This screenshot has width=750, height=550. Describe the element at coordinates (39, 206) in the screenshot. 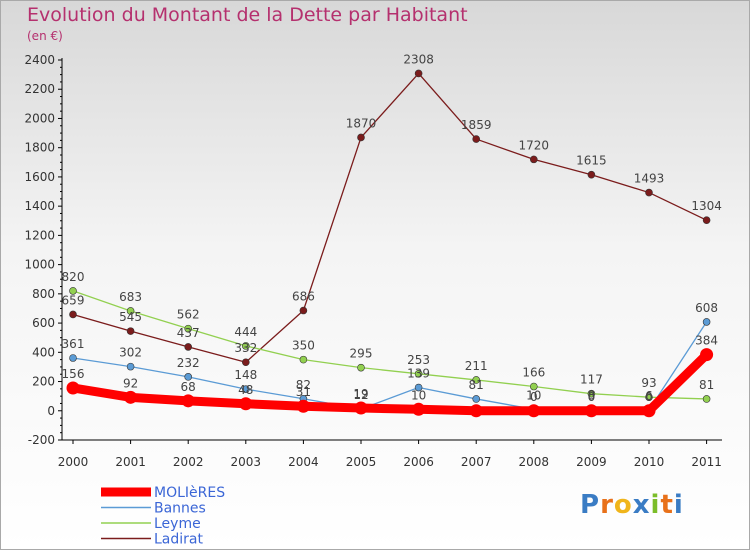

I see `y-tick-label: 1400` at that location.